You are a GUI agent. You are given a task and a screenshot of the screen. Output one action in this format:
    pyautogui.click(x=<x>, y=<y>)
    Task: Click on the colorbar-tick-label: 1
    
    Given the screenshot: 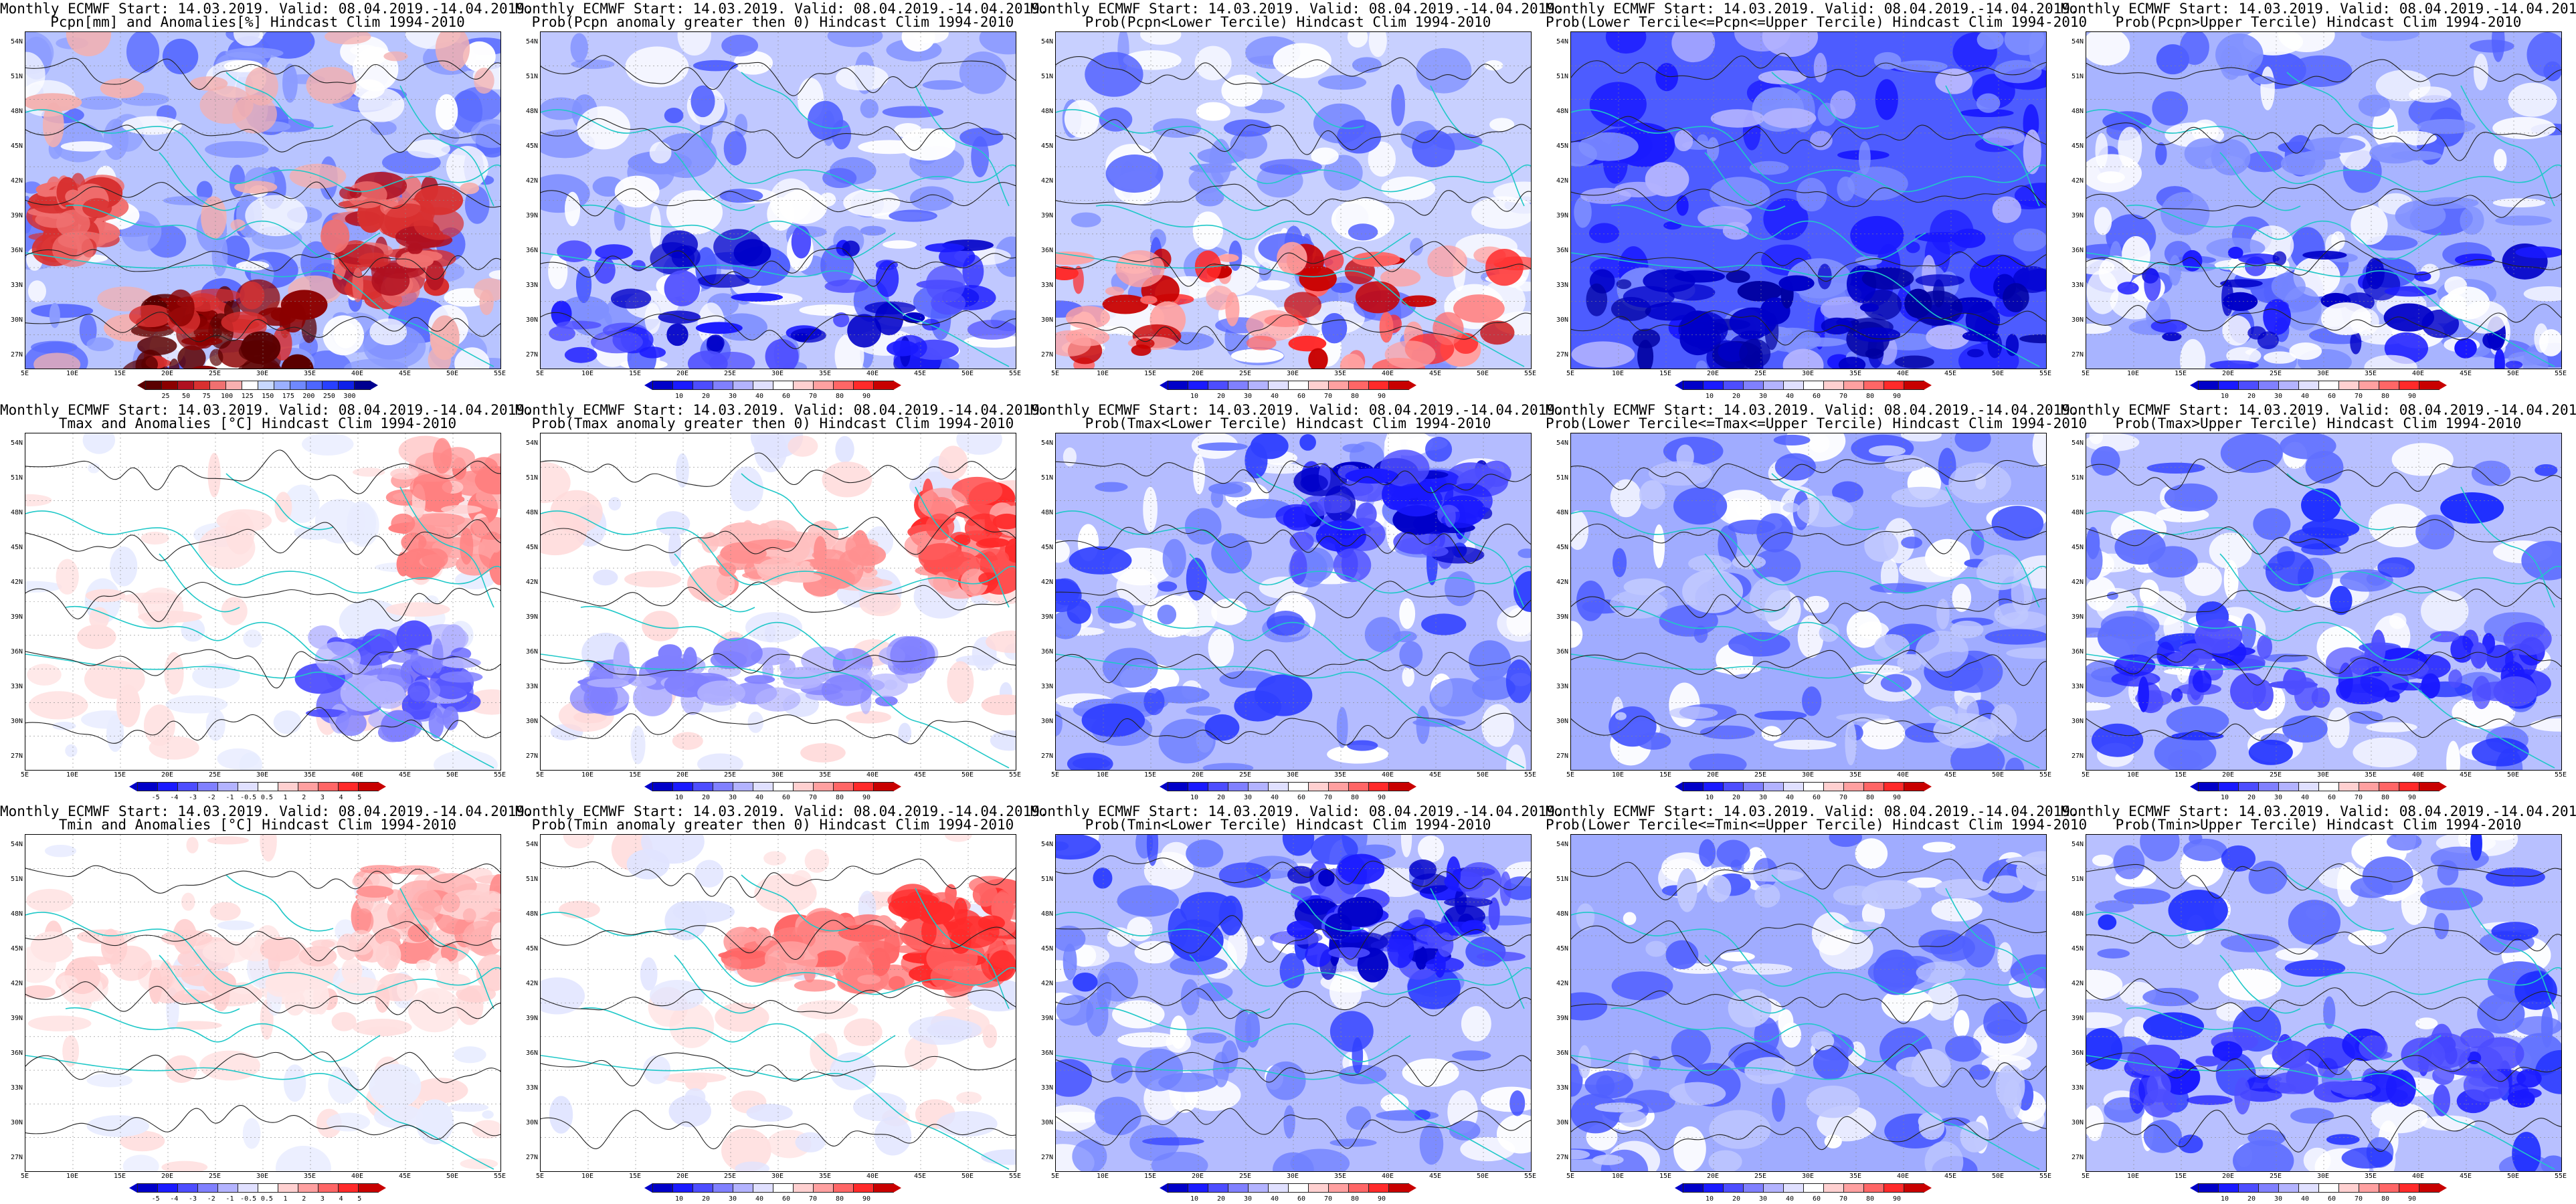 What is the action you would take?
    pyautogui.click(x=285, y=797)
    